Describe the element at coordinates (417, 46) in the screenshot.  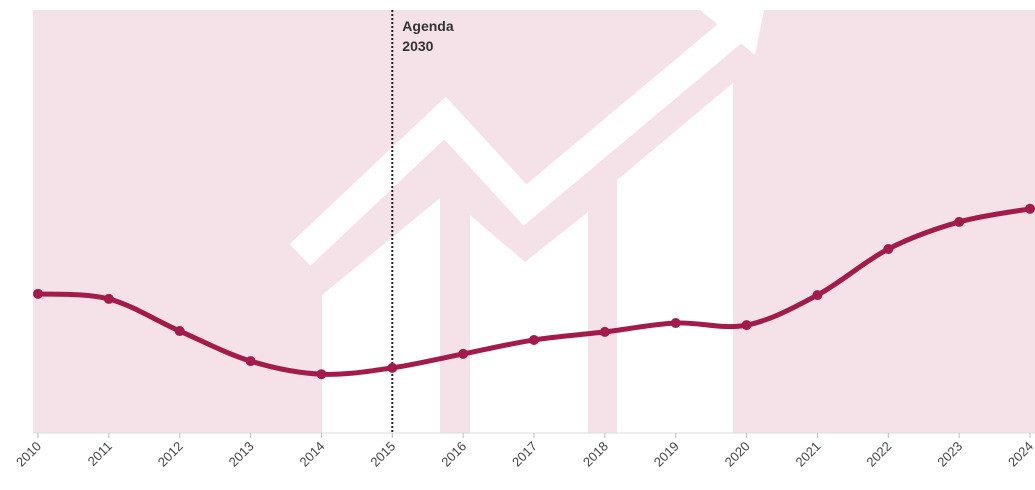
I see `annotation-text: 2030` at that location.